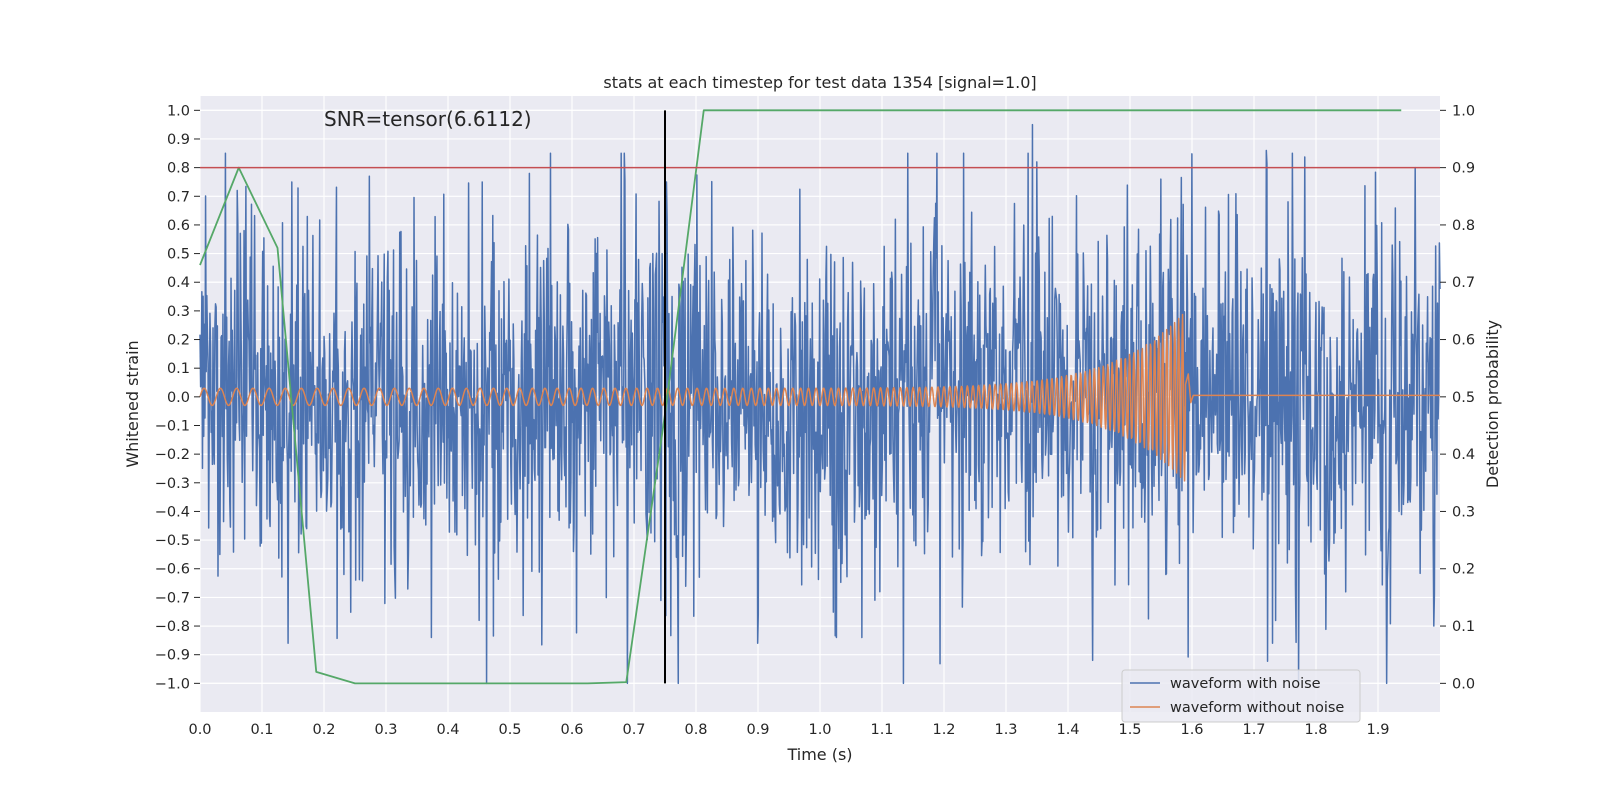 Image resolution: width=1600 pixels, height=800 pixels. Describe the element at coordinates (633, 730) in the screenshot. I see `x-tick-label: 0.7` at that location.